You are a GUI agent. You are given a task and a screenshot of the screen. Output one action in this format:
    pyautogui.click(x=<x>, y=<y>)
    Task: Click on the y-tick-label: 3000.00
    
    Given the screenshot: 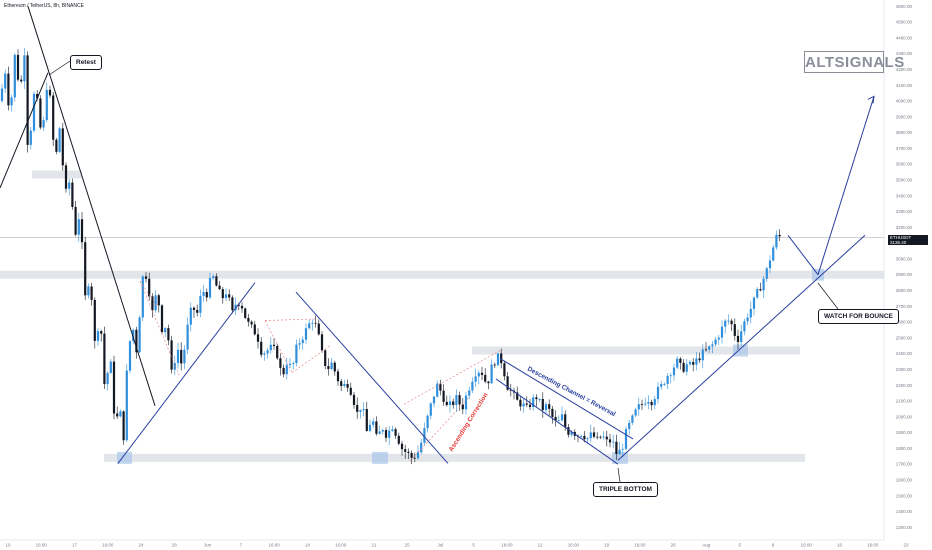 What is the action you would take?
    pyautogui.click(x=904, y=258)
    